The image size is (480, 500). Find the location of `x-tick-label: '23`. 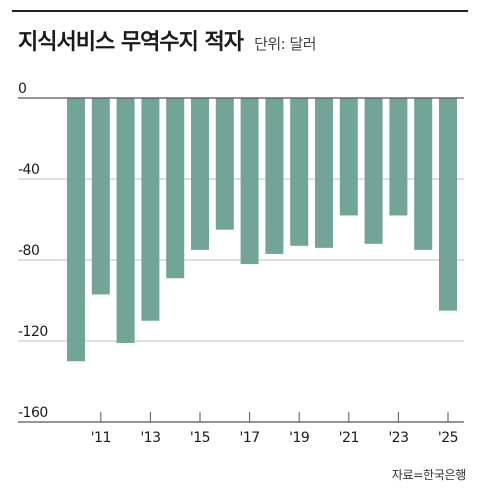

x-tick-label: '23 is located at coordinates (398, 438).